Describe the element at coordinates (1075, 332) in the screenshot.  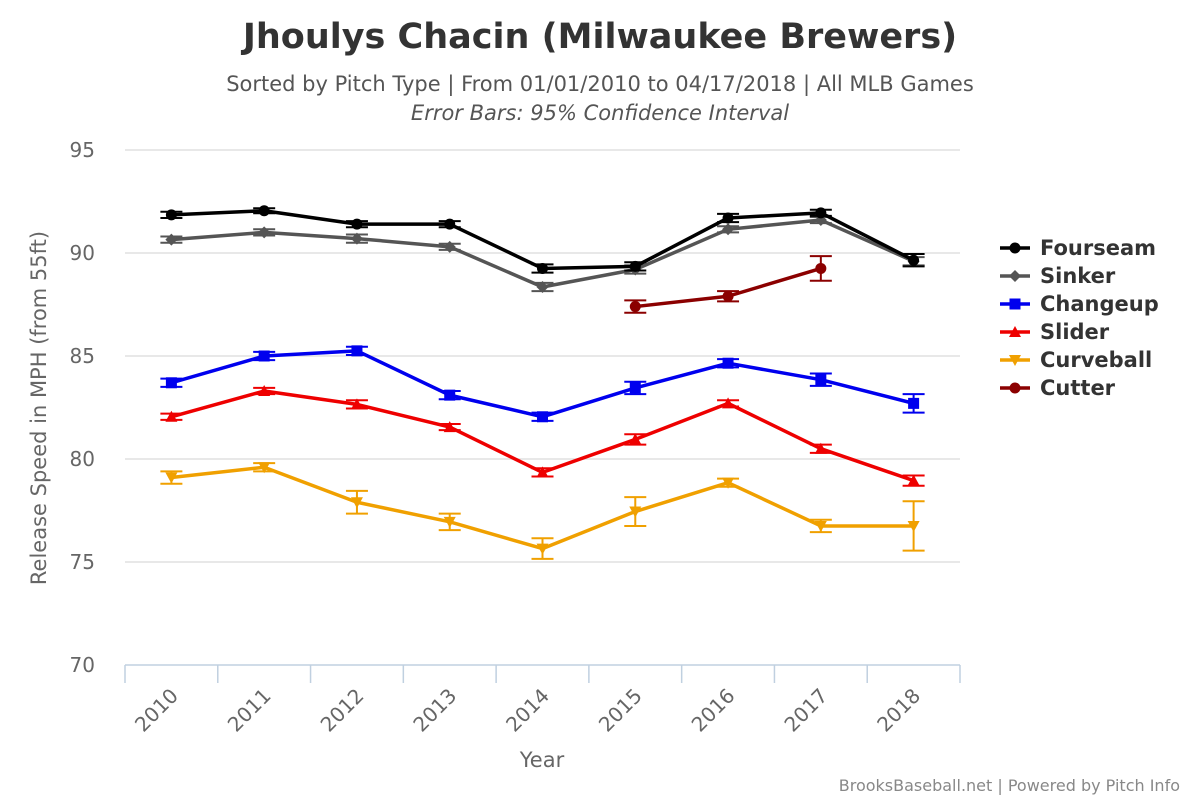
I see `legend-label: Slider` at that location.